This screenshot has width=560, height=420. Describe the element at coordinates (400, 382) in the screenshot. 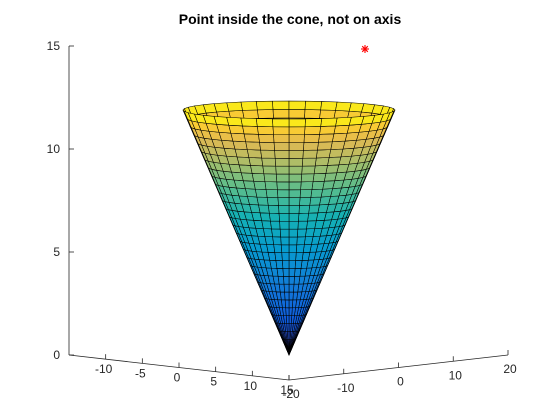

I see `y-tick-label: 0` at that location.